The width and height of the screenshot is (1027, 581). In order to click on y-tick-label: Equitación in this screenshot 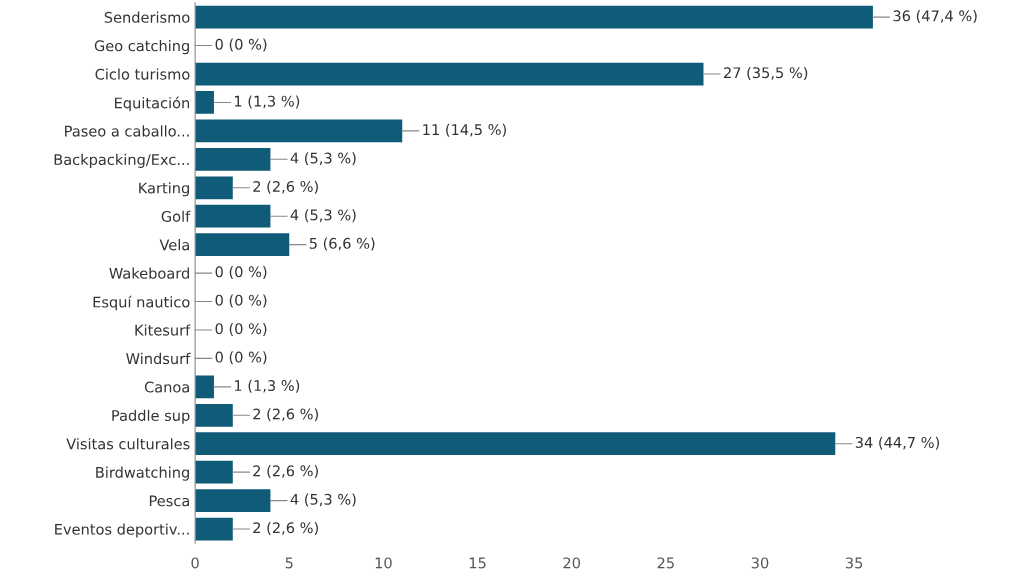, I will do `click(152, 104)`.